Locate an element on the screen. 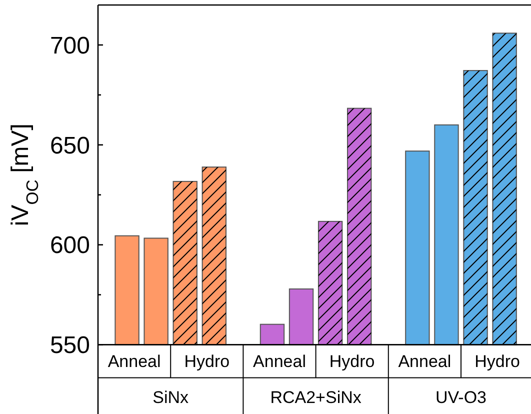 The width and height of the screenshot is (531, 414). y-tick-label: 550 is located at coordinates (70, 346).